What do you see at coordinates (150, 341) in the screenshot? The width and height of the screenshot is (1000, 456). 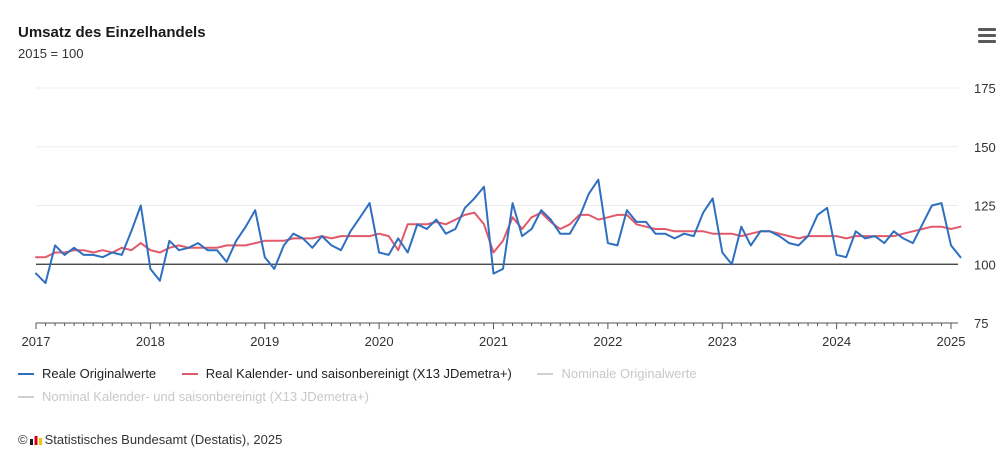 I see `x-tick-label: 2018` at bounding box center [150, 341].